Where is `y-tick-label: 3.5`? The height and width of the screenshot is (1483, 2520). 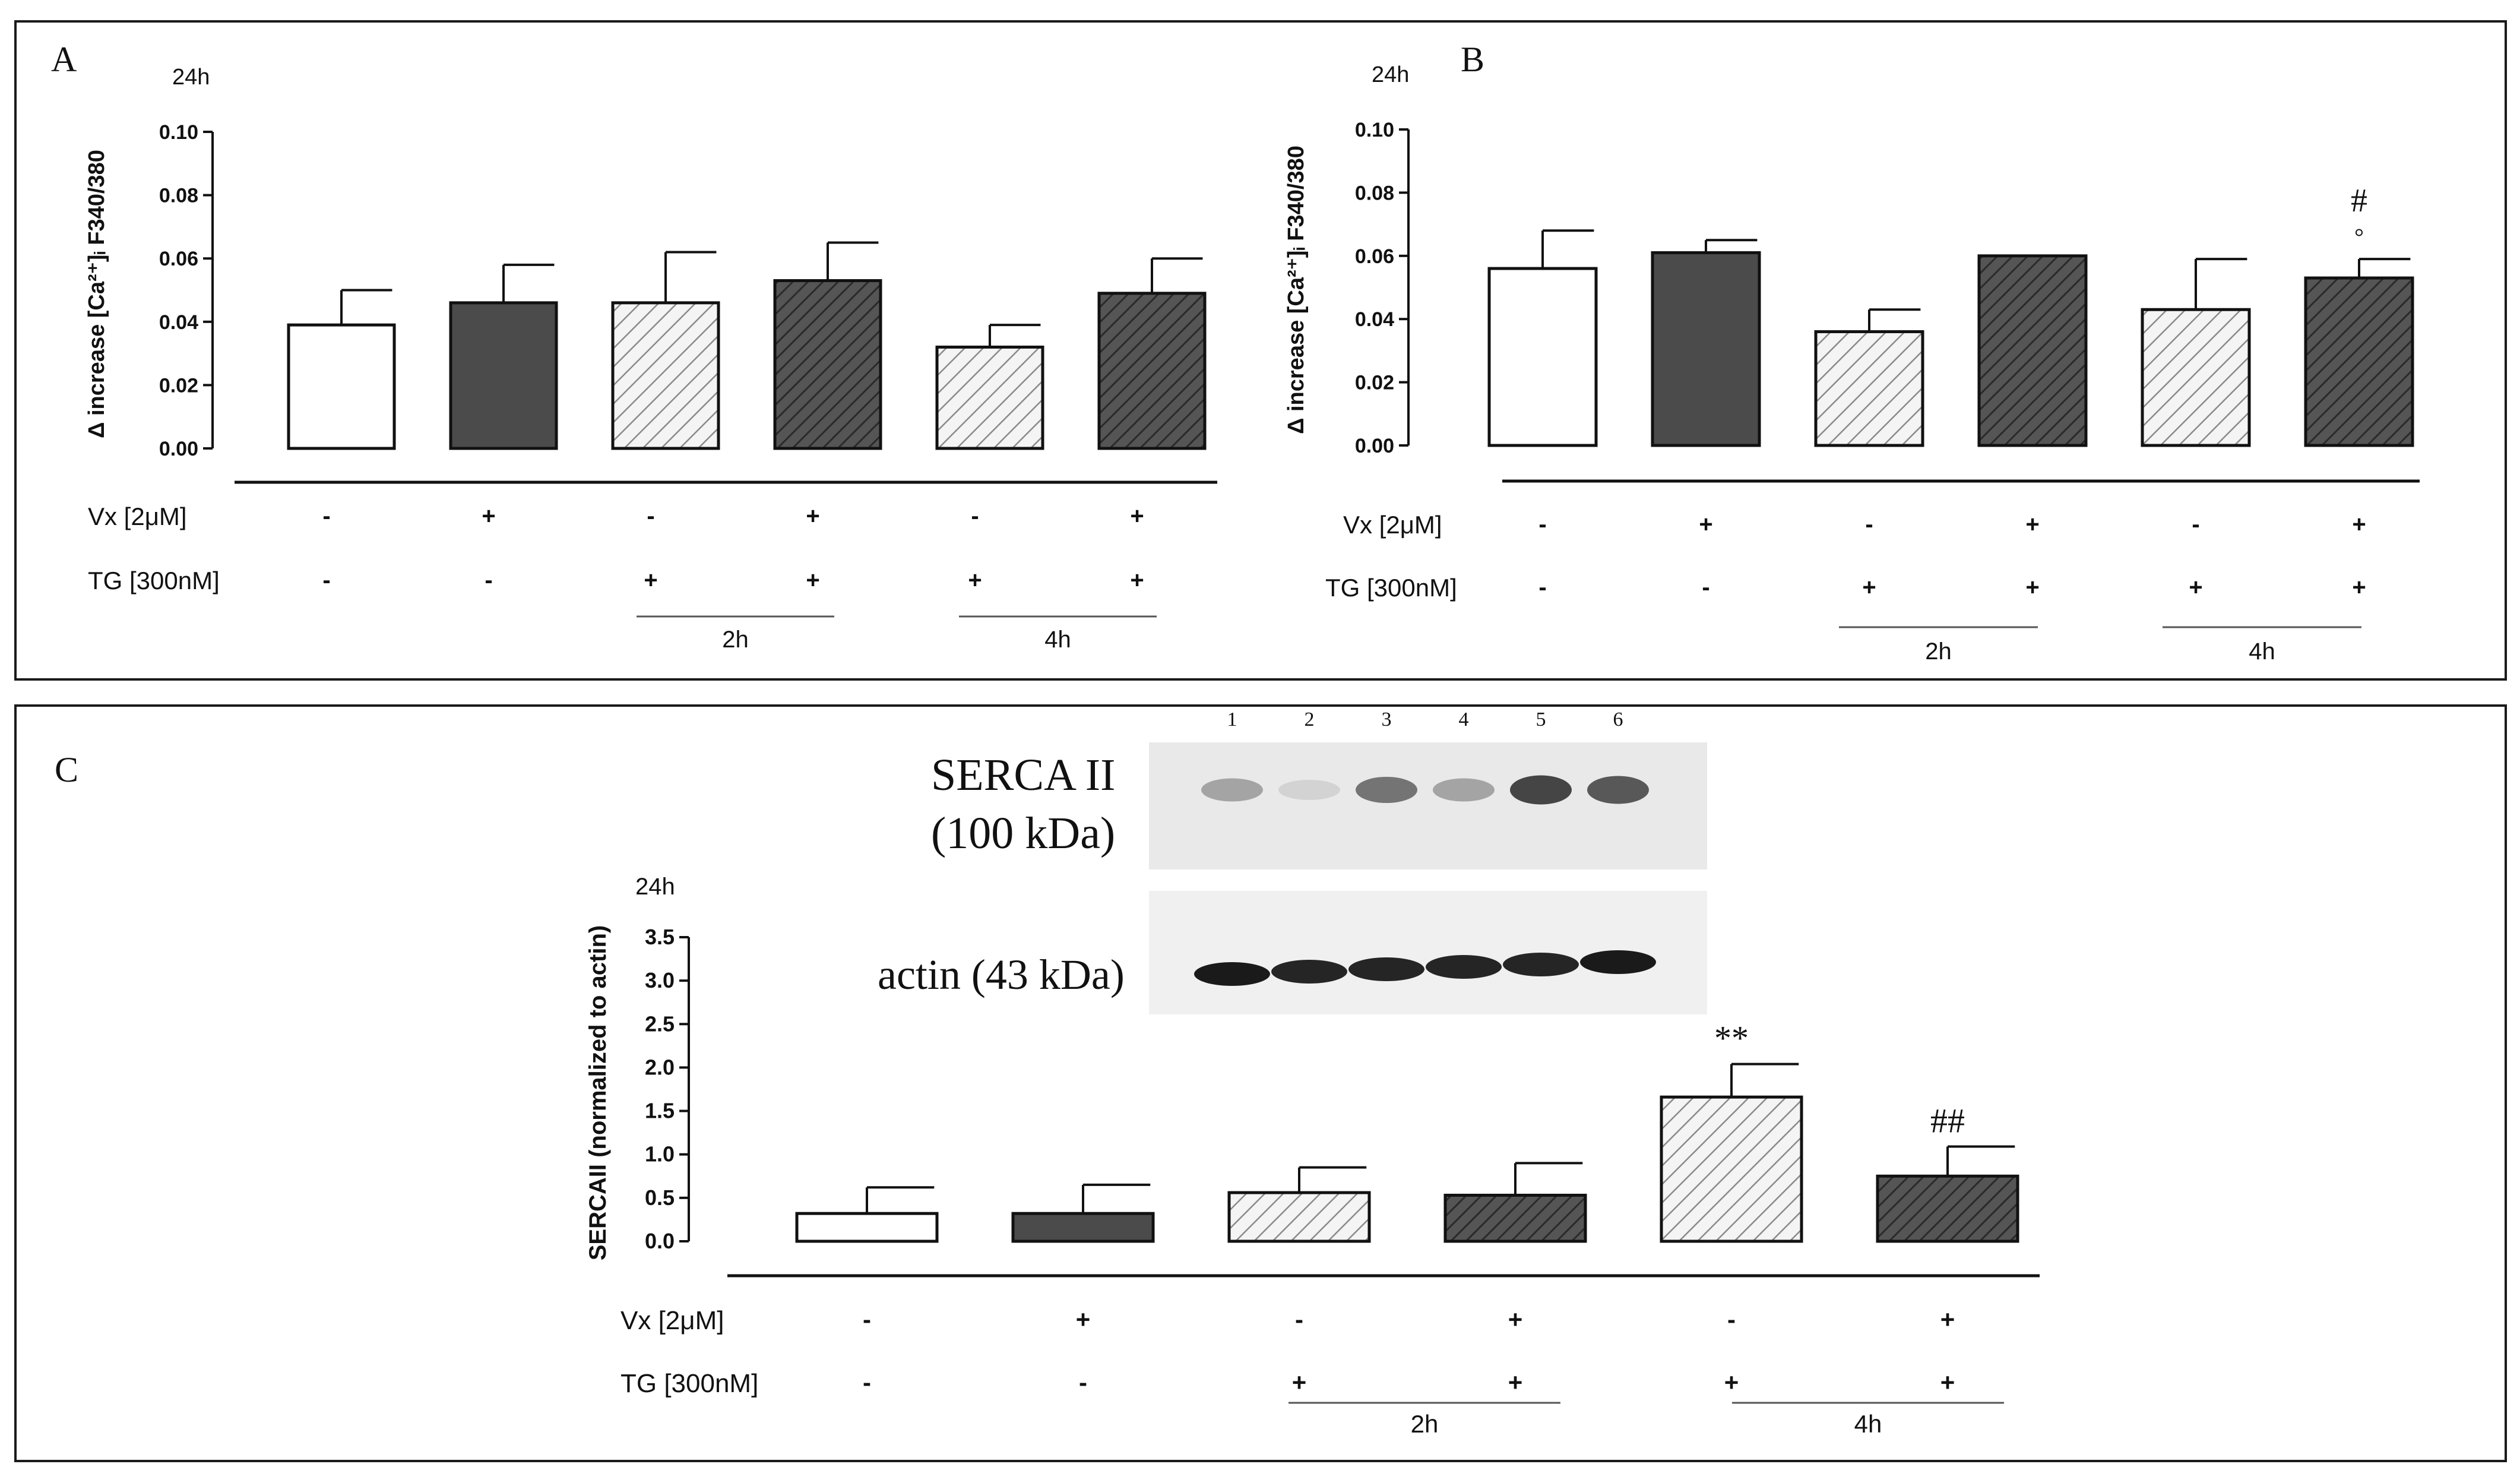 y-tick-label: 3.5 is located at coordinates (660, 937).